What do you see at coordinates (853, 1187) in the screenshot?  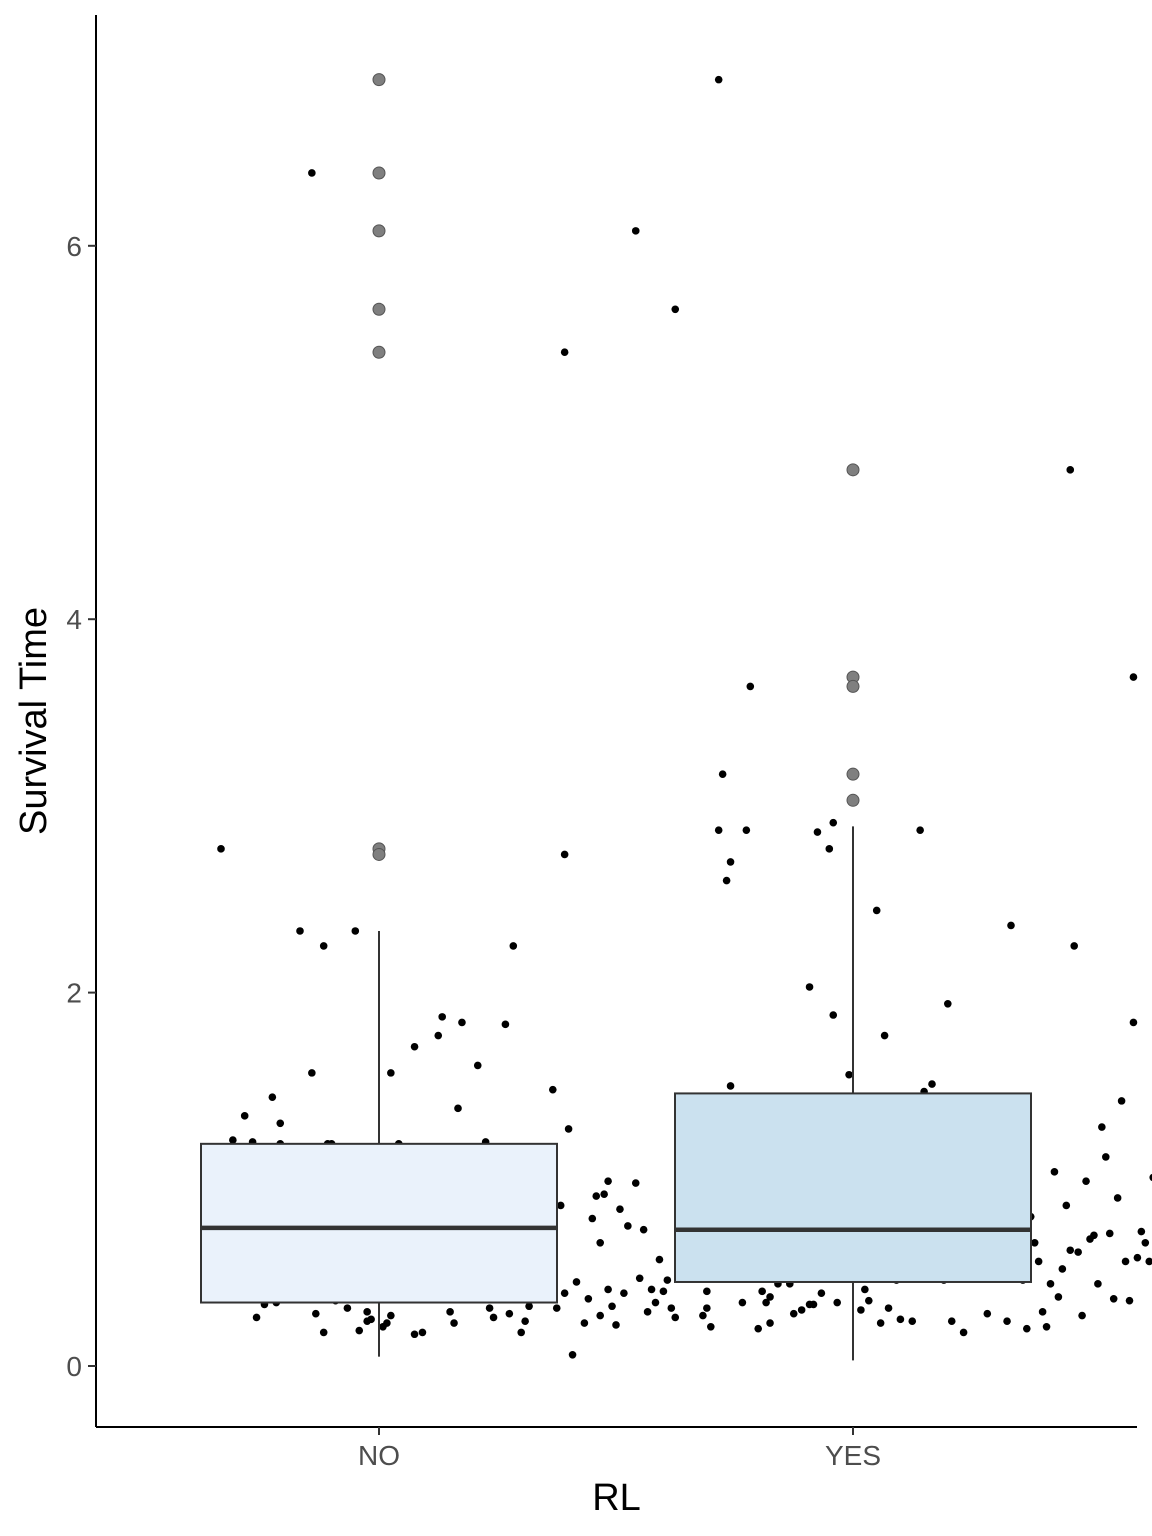 I see `box-yes` at bounding box center [853, 1187].